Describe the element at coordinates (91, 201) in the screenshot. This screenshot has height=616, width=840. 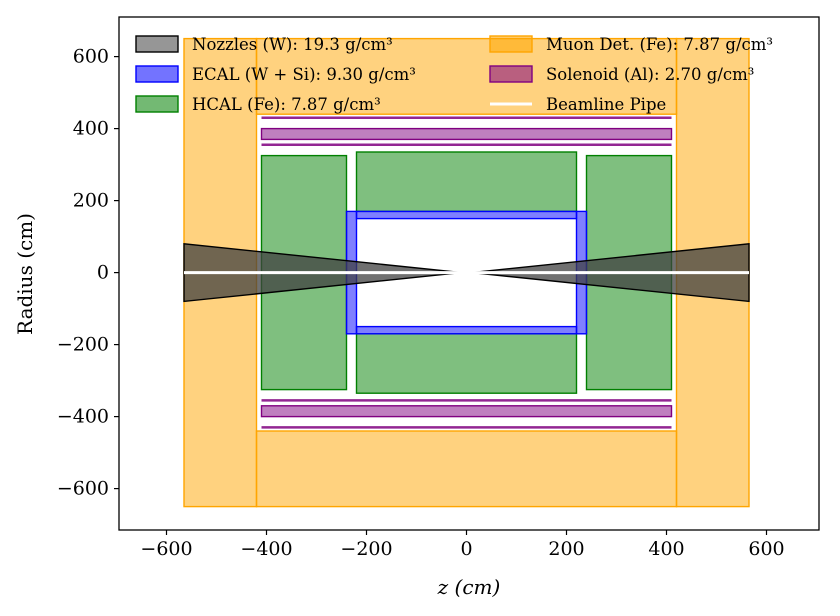
I see `y-tick-label: 200` at that location.